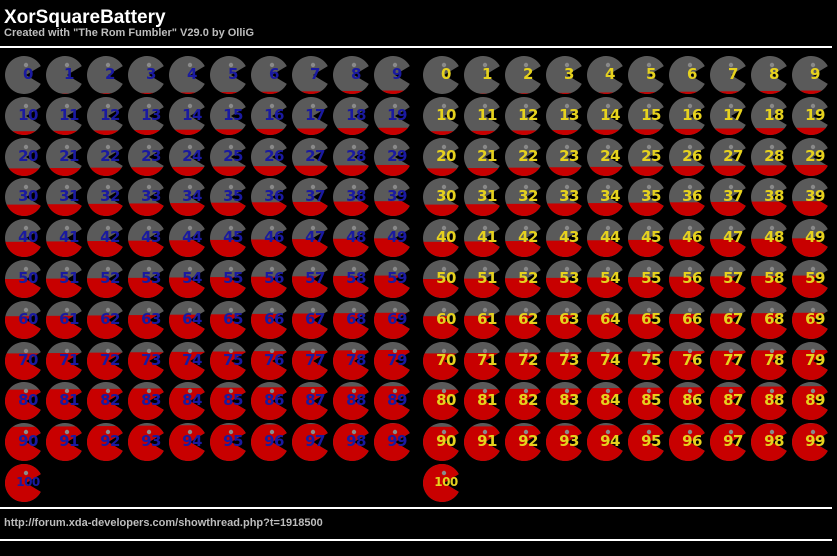 The width and height of the screenshot is (837, 556). What do you see at coordinates (110, 237) in the screenshot?
I see `battery-level-label: 42` at bounding box center [110, 237].